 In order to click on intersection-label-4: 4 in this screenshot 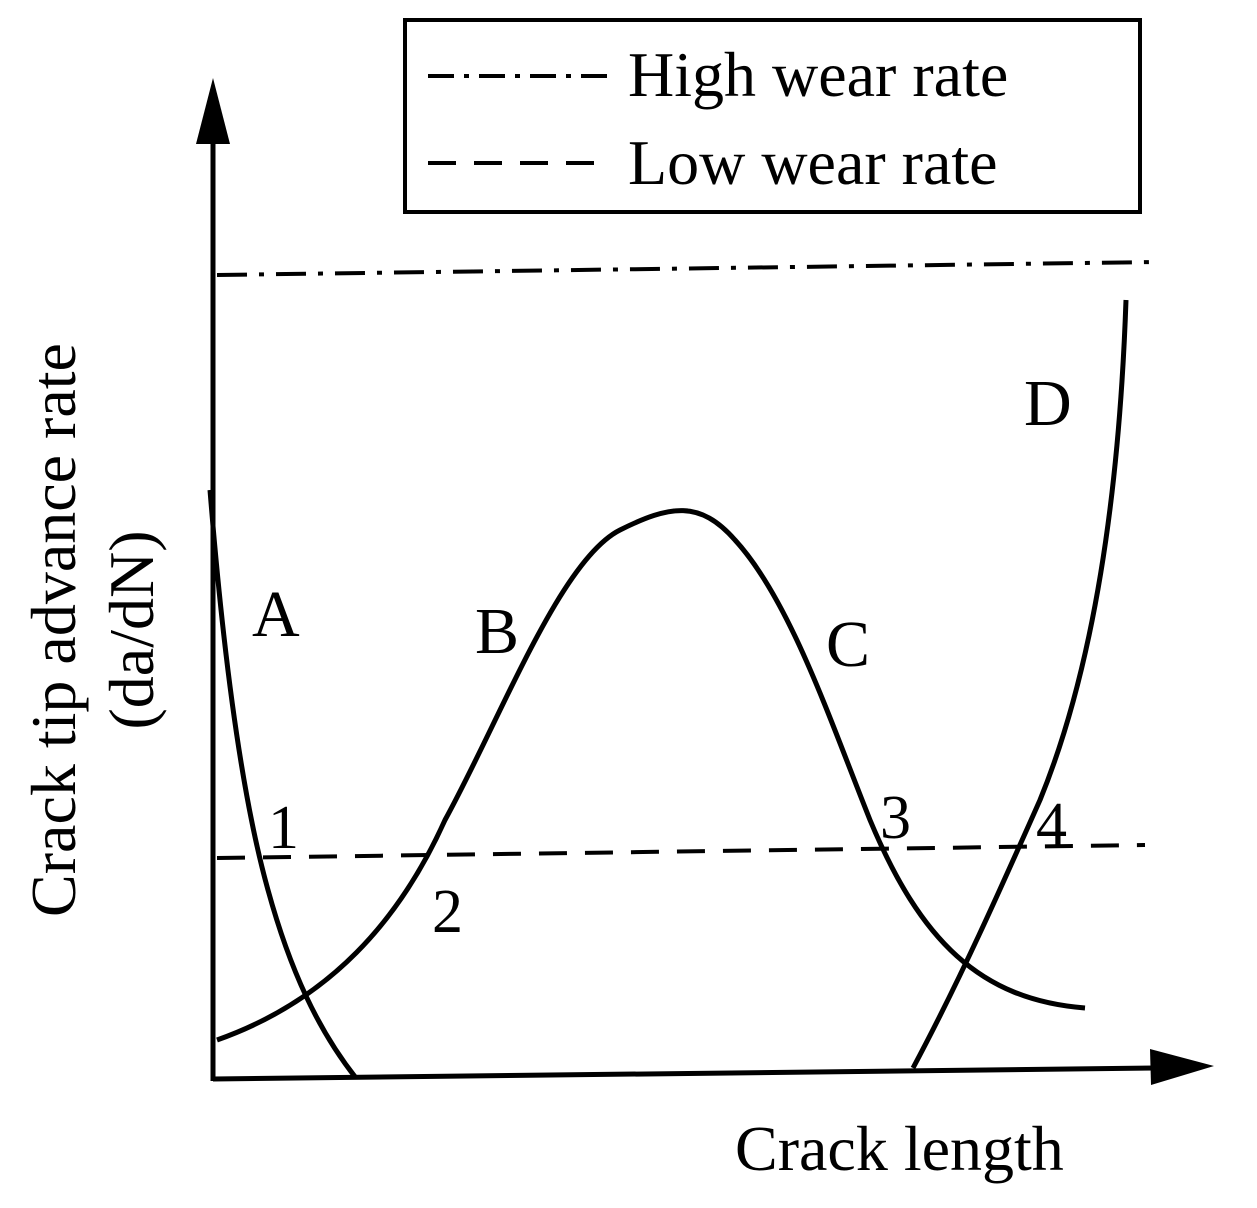, I will do `click(1051, 825)`.